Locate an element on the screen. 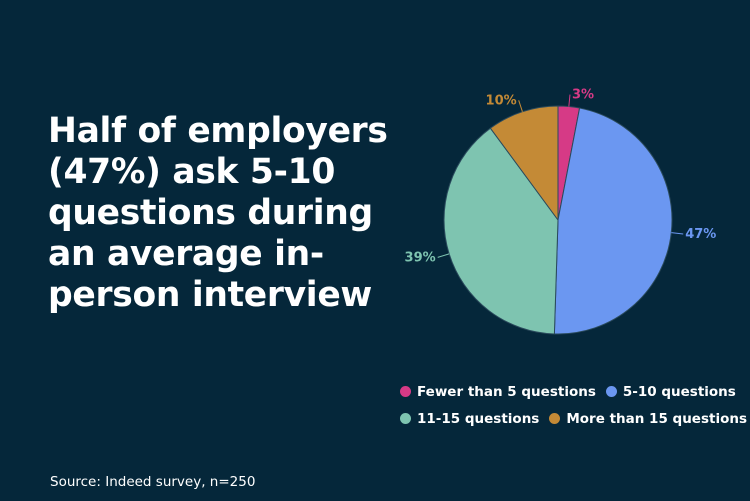 This screenshot has width=750, height=501. pie-leader-5-10-questions is located at coordinates (677, 233).